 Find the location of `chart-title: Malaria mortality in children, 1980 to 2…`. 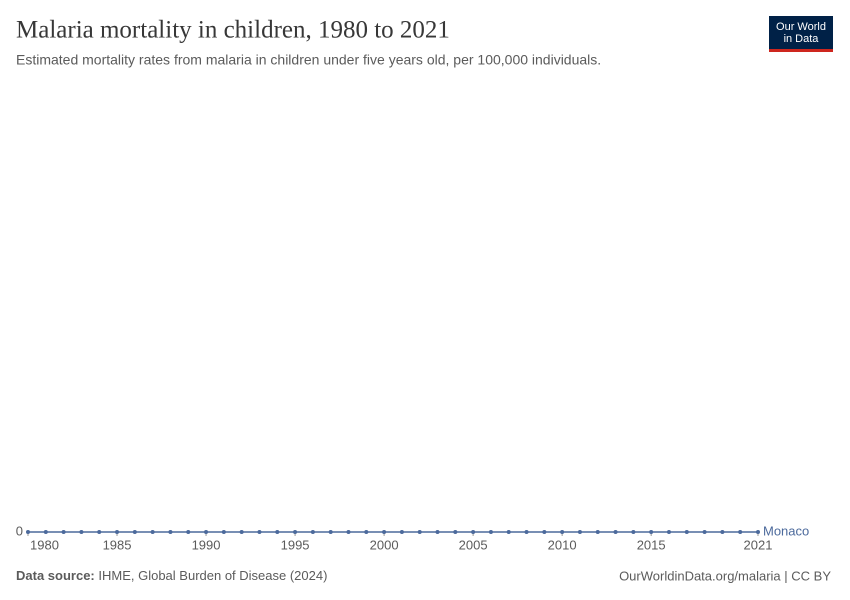

chart-title: Malaria mortality in children, 1980 to 2… is located at coordinates (233, 30).